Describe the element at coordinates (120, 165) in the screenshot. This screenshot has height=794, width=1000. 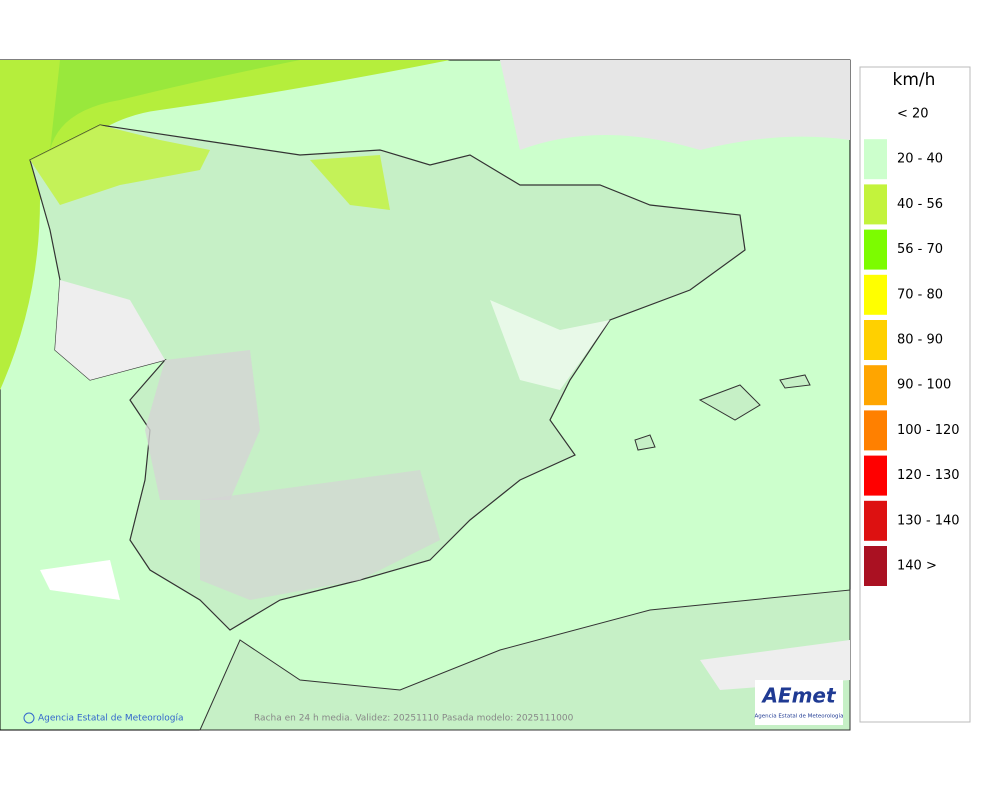
I see `northern-strip` at that location.